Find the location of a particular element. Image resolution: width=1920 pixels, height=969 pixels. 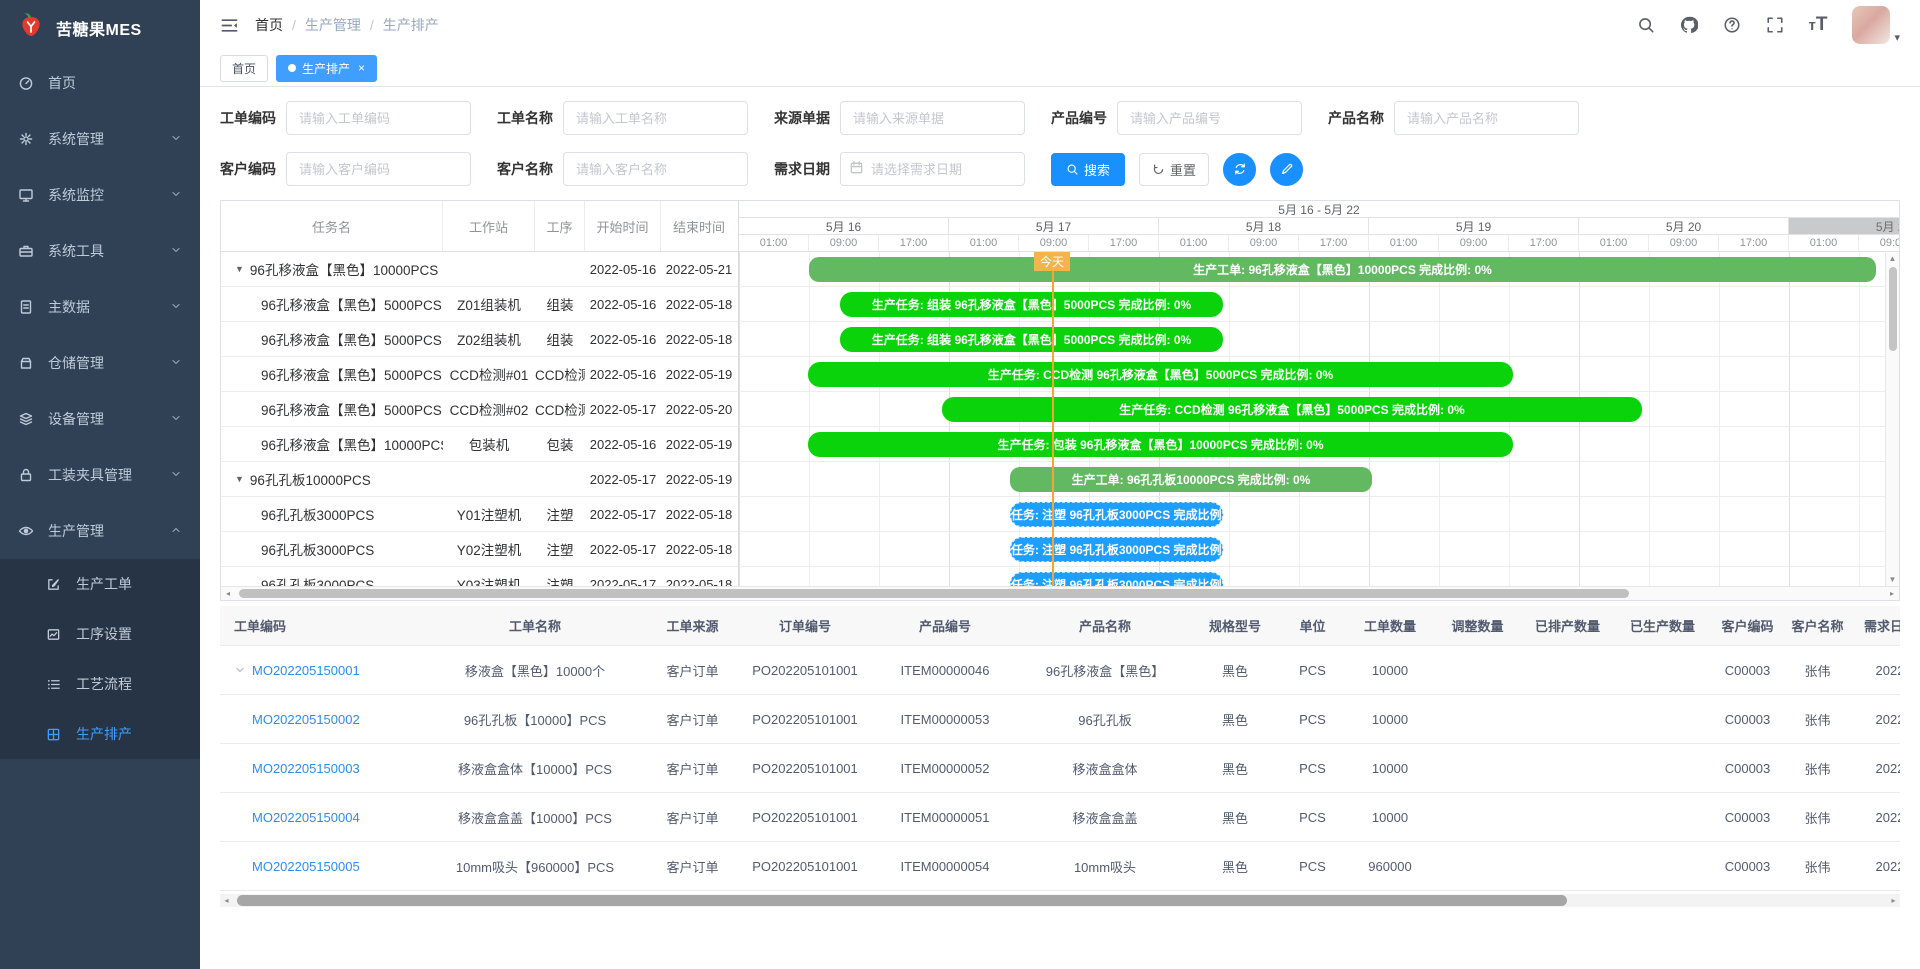

help-icon is located at coordinates (1732, 25).